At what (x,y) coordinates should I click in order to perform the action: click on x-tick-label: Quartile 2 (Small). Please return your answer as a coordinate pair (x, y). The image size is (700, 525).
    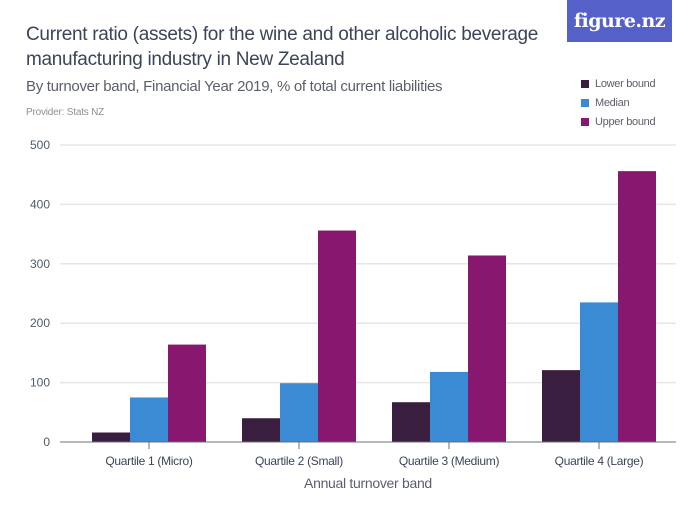
    Looking at the image, I should click on (299, 461).